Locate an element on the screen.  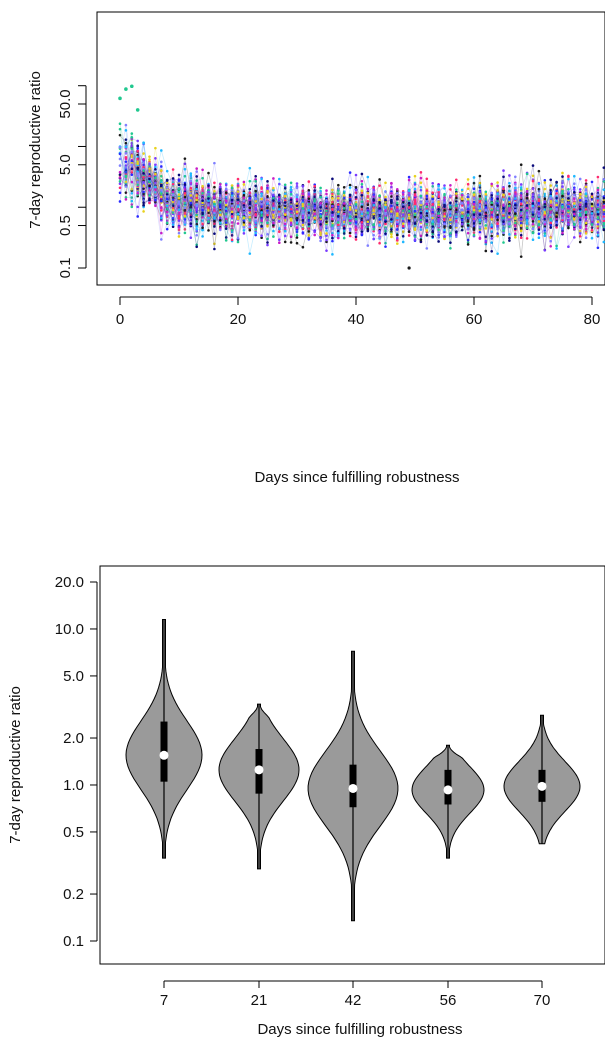
min-point is located at coordinates (409, 267).